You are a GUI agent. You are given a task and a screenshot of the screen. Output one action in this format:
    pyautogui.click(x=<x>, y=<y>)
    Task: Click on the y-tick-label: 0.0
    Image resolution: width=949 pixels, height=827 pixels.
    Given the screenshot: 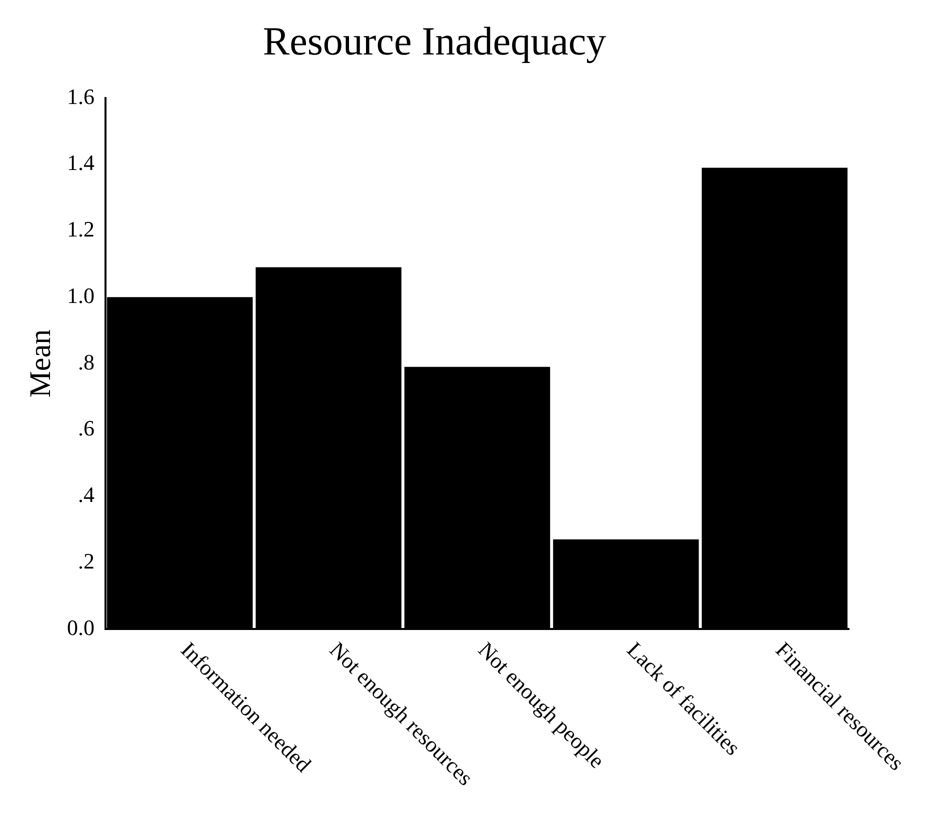 What is the action you would take?
    pyautogui.click(x=80, y=627)
    